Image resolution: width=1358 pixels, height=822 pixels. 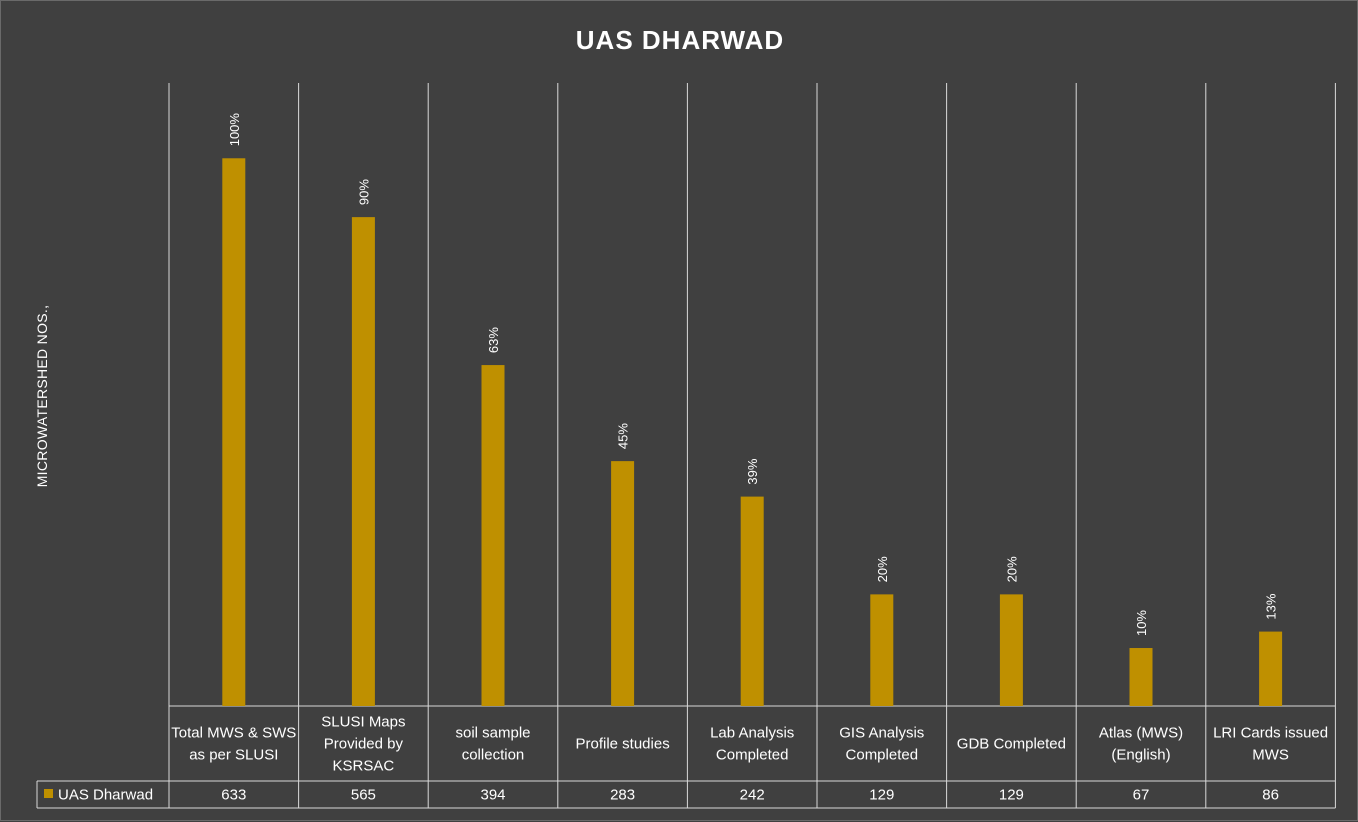 What do you see at coordinates (363, 795) in the screenshot?
I see `data-table-value: 565` at bounding box center [363, 795].